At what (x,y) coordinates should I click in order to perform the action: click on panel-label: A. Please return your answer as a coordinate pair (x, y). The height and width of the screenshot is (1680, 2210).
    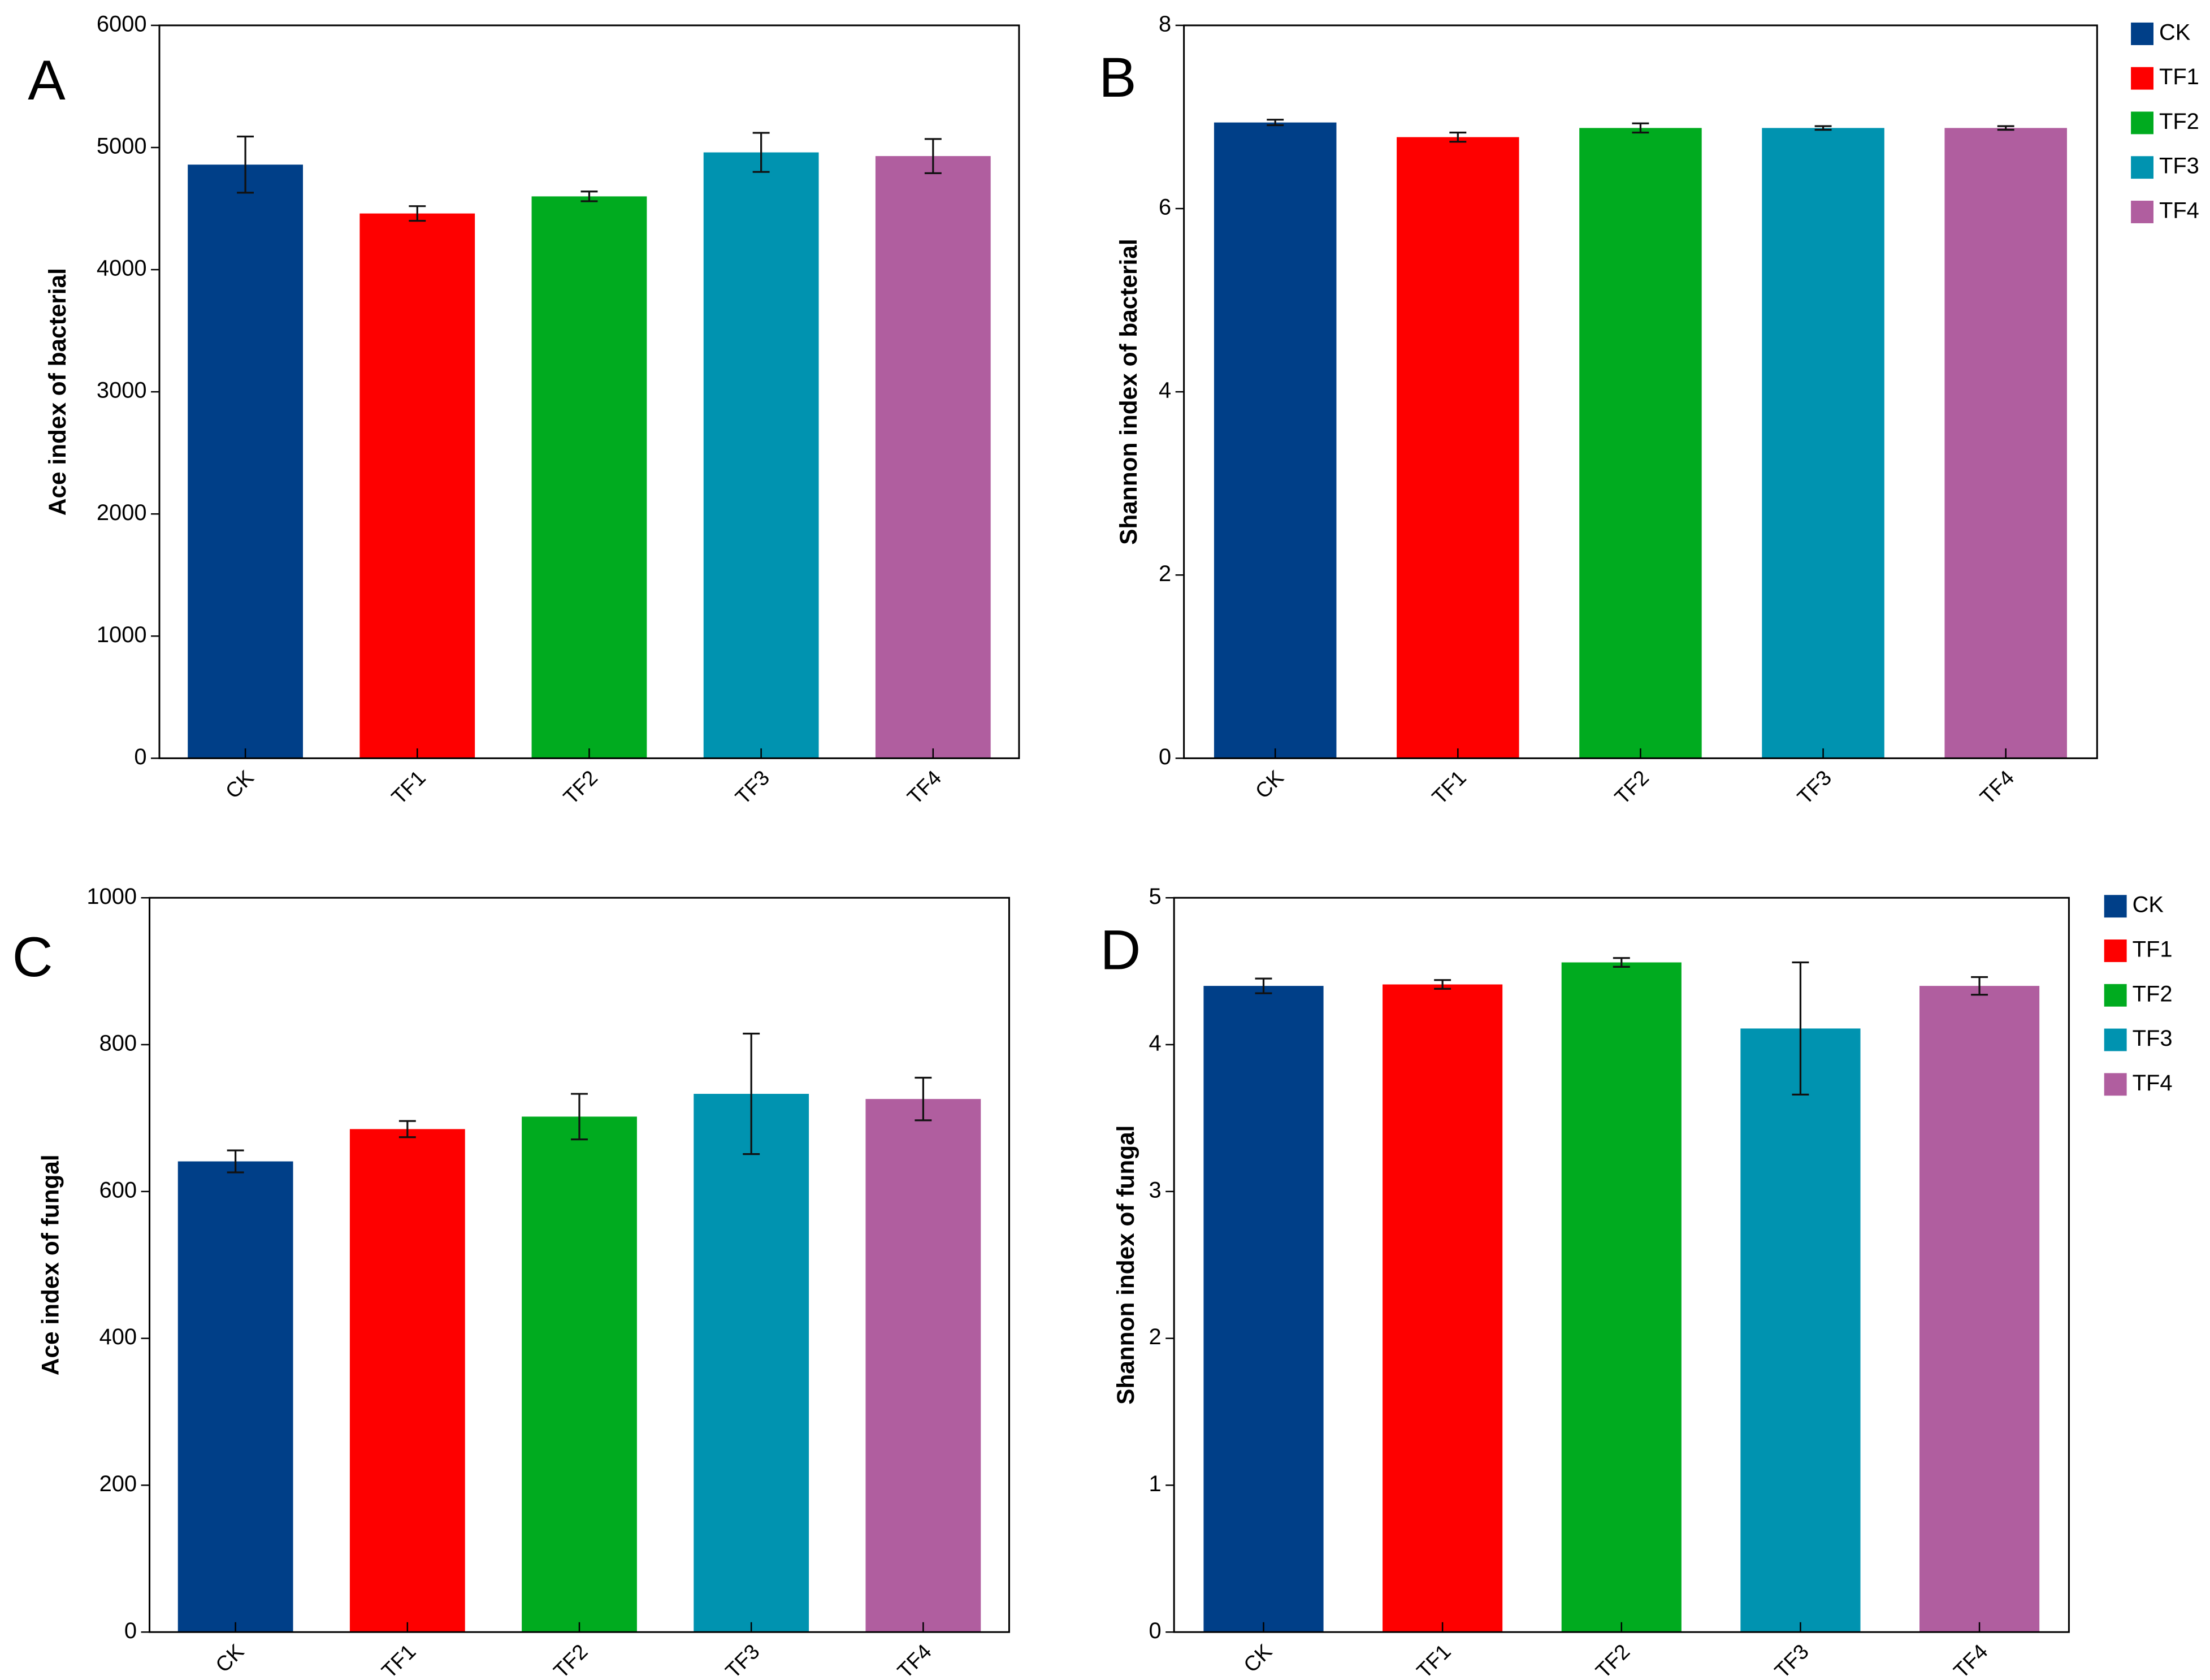
    Looking at the image, I should click on (47, 80).